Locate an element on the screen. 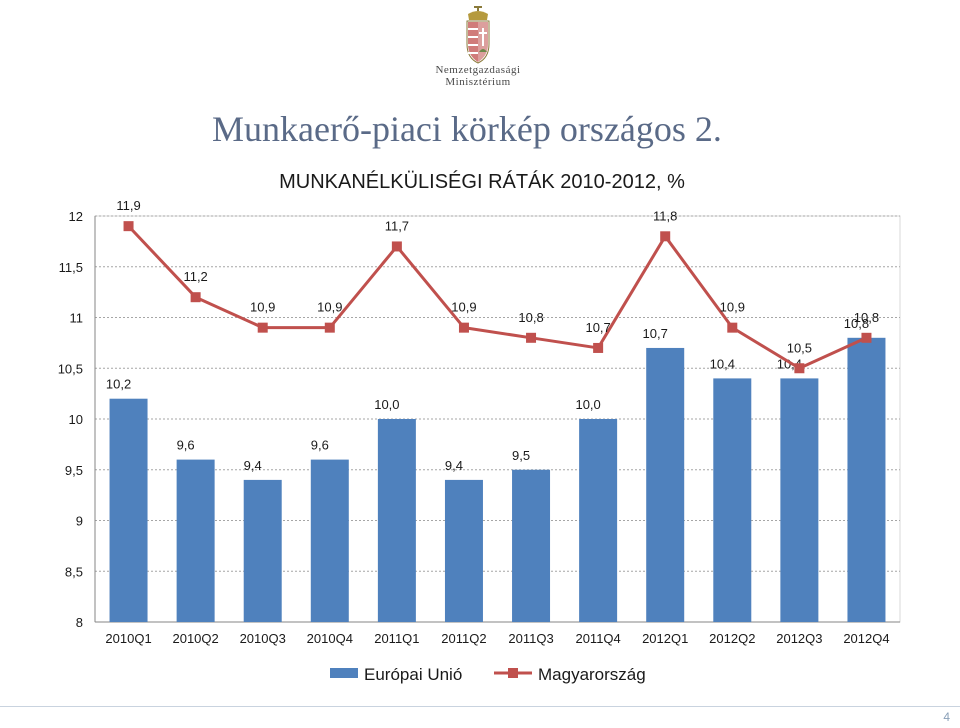  legend-label-magyarorszag: Magyarország is located at coordinates (592, 674).